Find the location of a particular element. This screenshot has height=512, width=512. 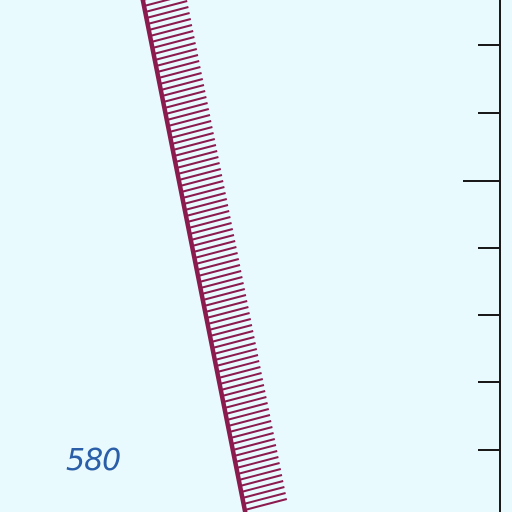

scale-bar is located at coordinates (482, 256).